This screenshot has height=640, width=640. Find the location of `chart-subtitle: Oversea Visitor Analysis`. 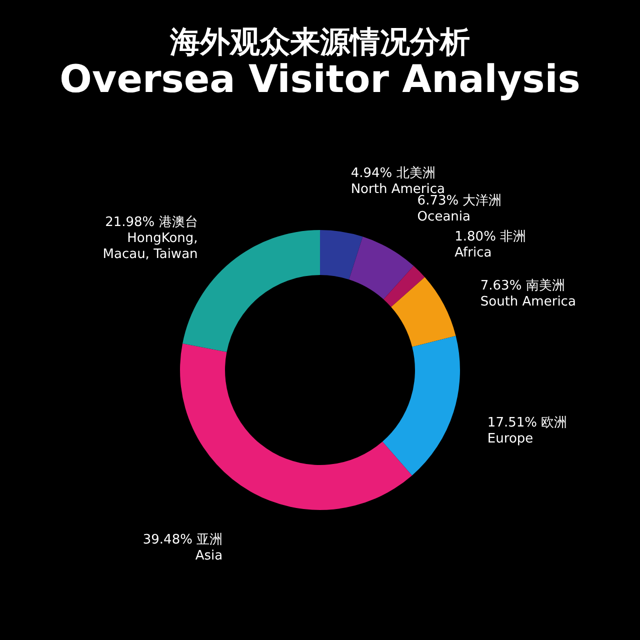

chart-subtitle: Oversea Visitor Analysis is located at coordinates (320, 79).